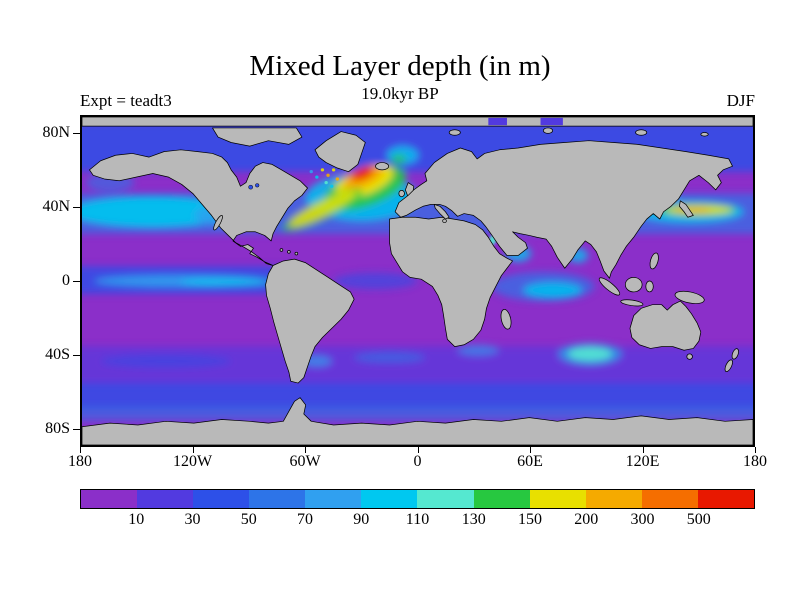  What do you see at coordinates (444, 221) in the screenshot?
I see `sicily` at bounding box center [444, 221].